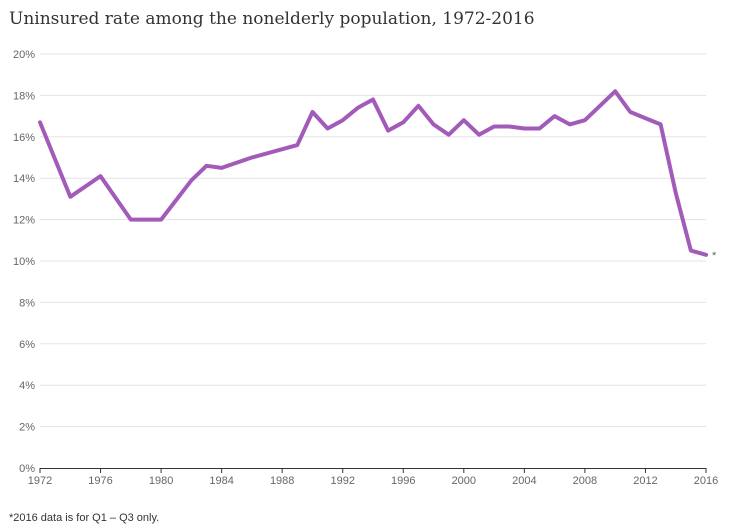  What do you see at coordinates (40, 481) in the screenshot?
I see `x-tick-label: 1972` at bounding box center [40, 481].